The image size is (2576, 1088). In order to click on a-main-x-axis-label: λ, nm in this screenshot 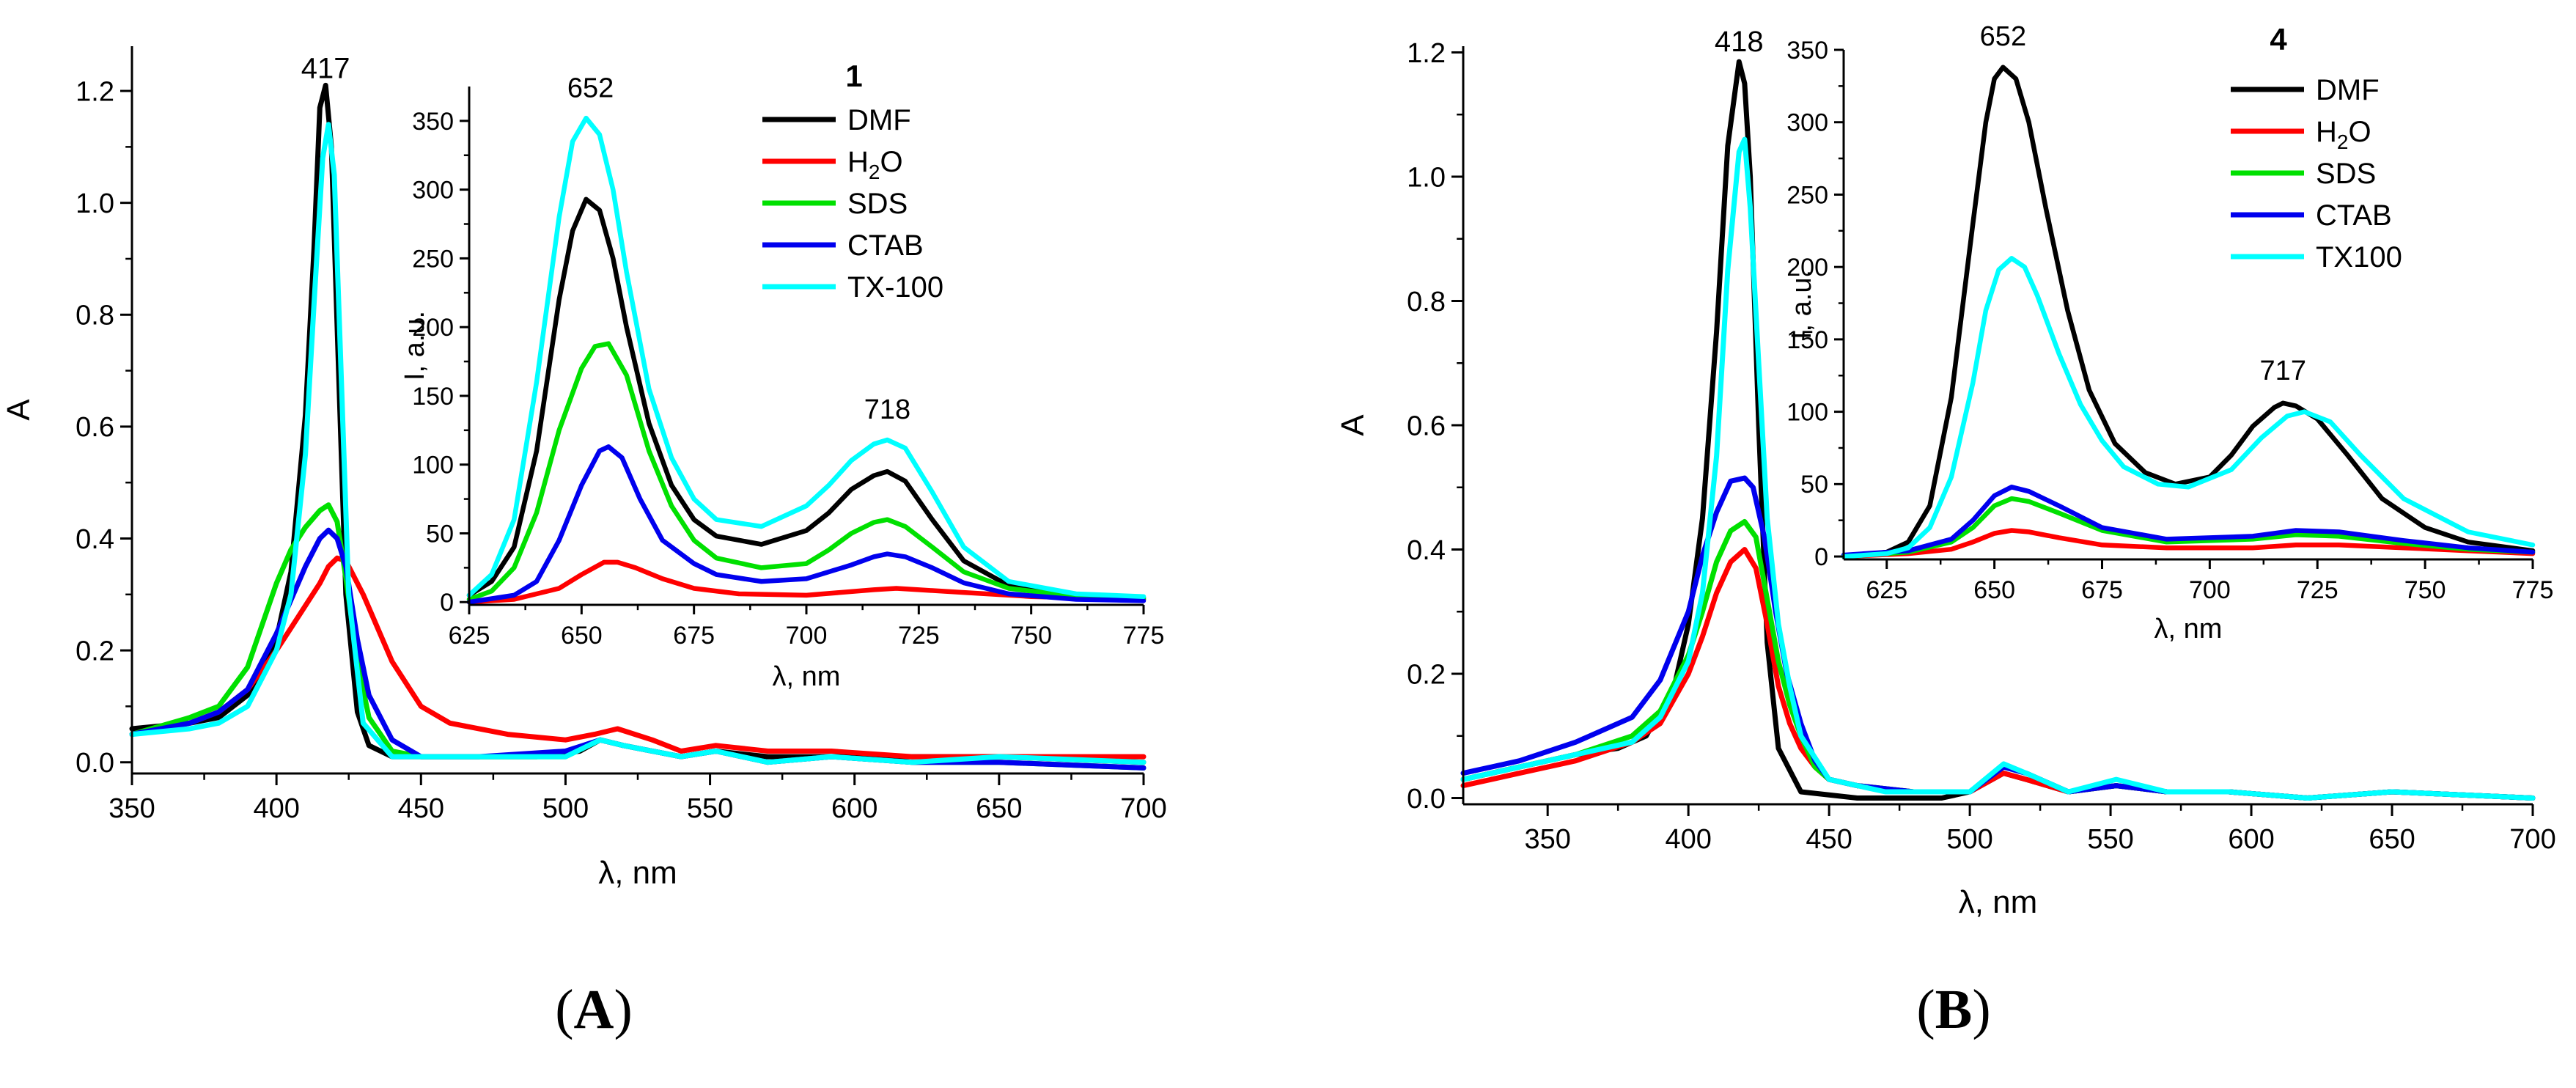, I will do `click(637, 873)`.